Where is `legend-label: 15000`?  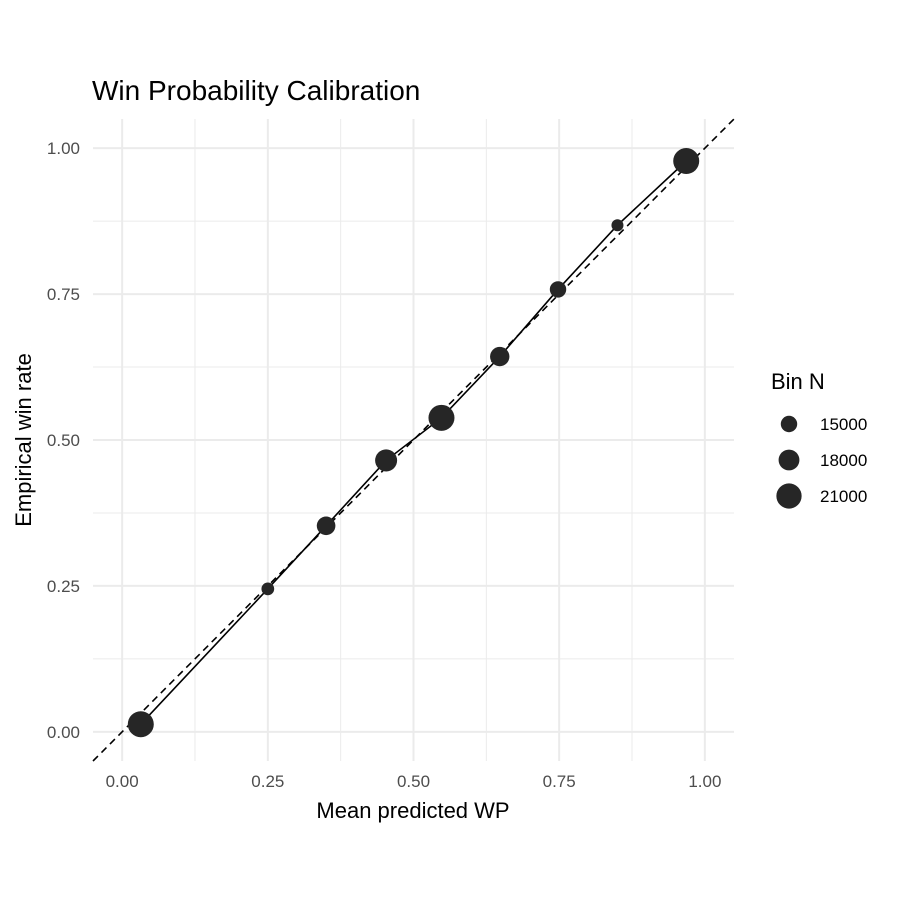
legend-label: 15000 is located at coordinates (843, 424).